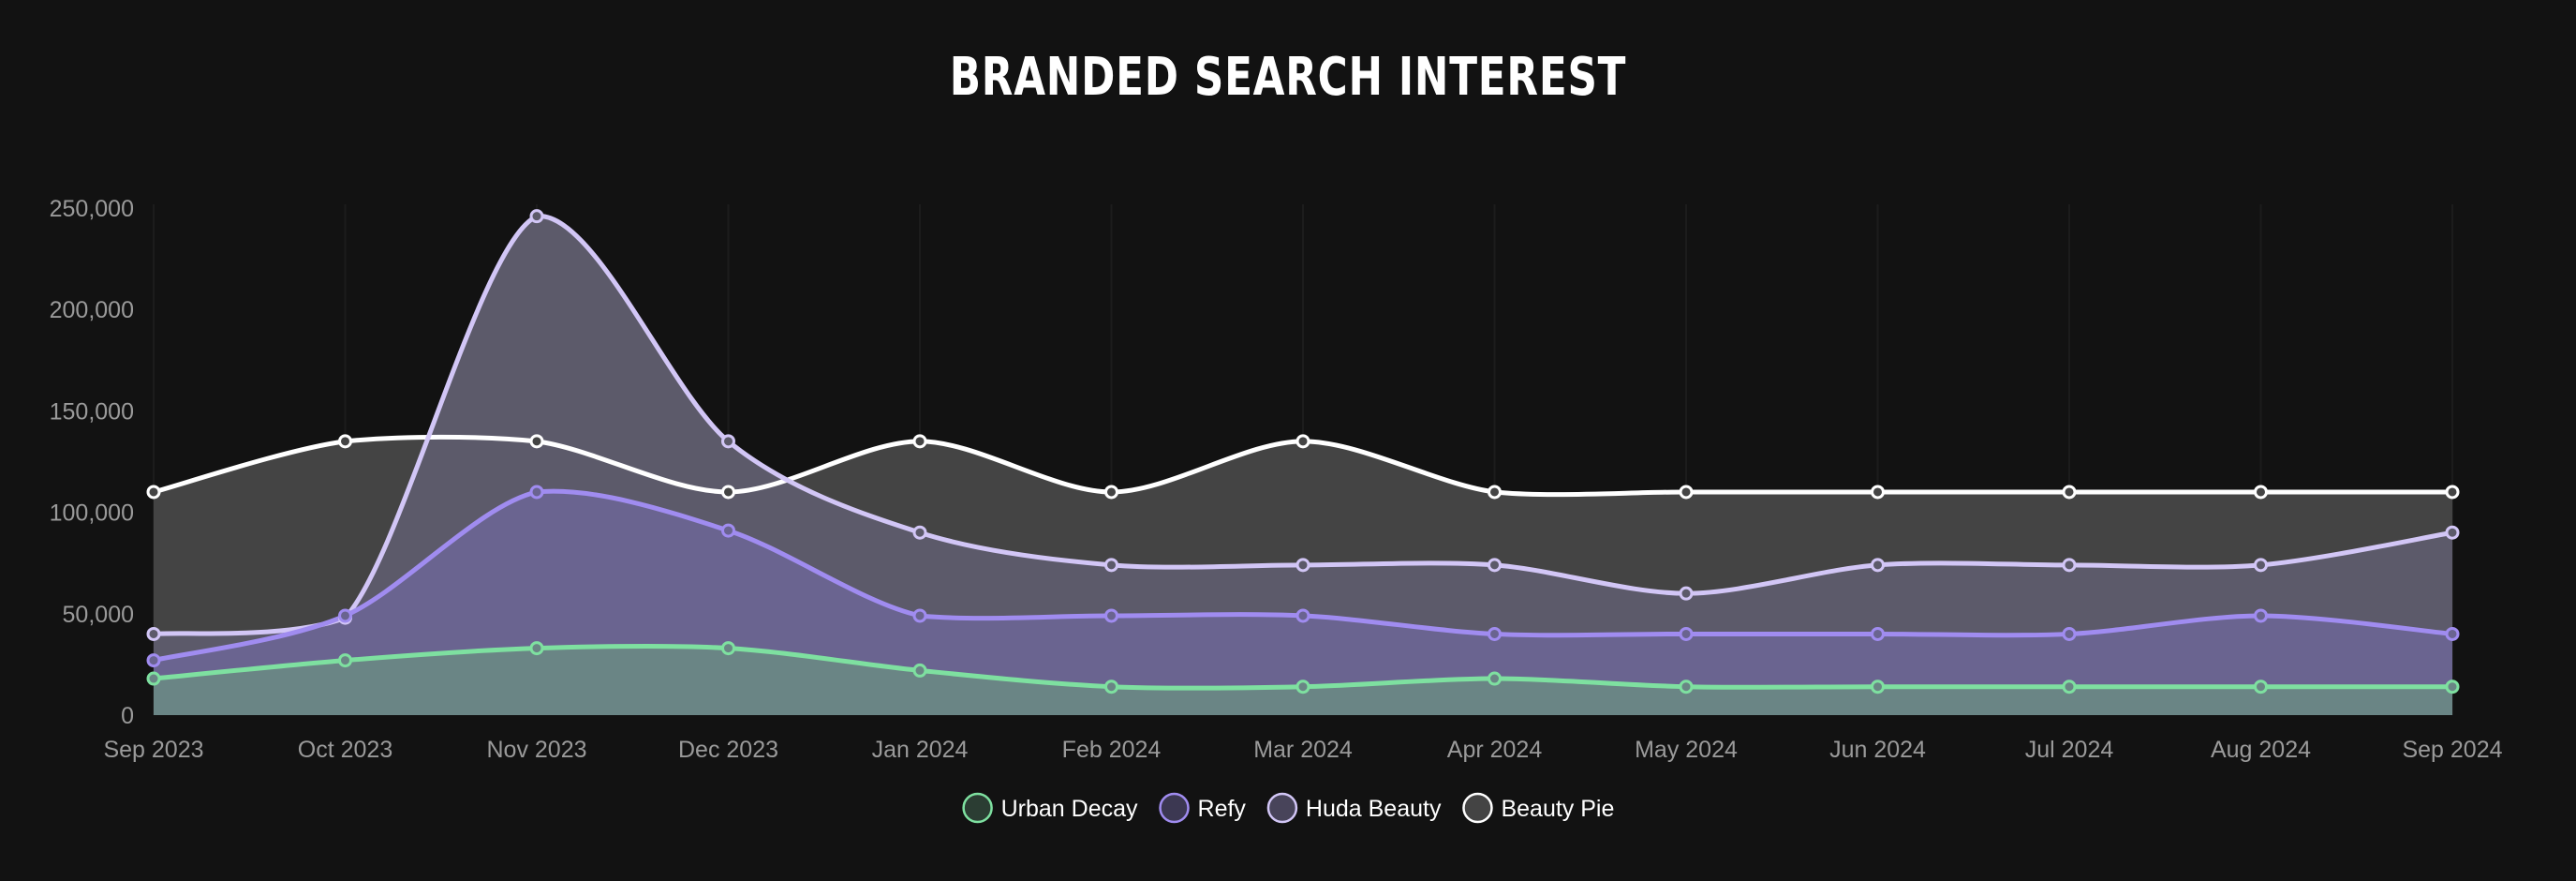 This screenshot has width=2576, height=881. Describe the element at coordinates (345, 750) in the screenshot. I see `x-tick-label: Oct 2023` at that location.